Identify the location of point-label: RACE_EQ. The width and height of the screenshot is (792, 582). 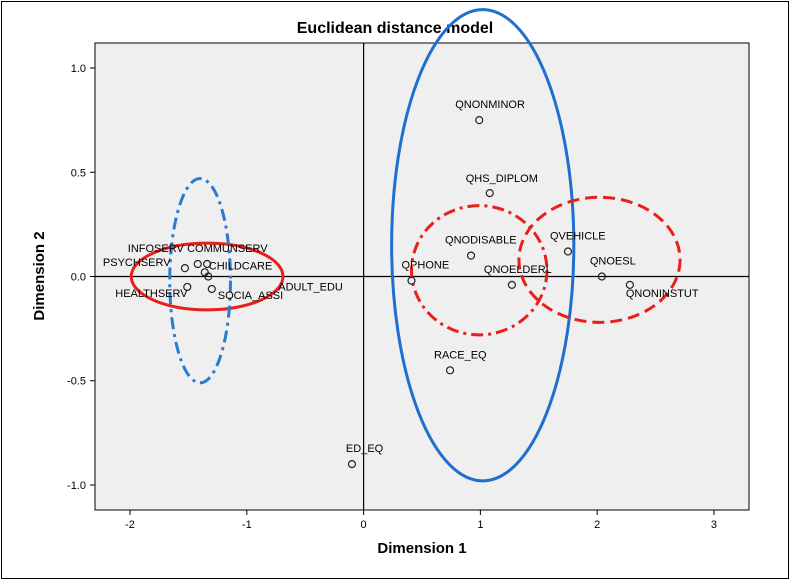
(460, 355).